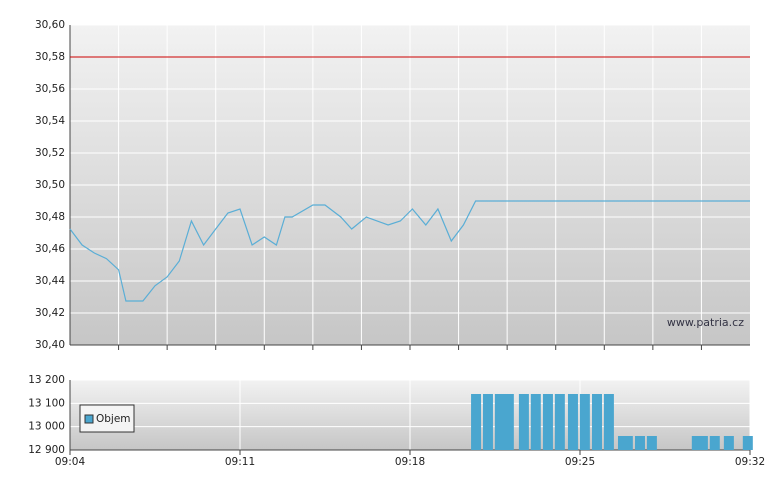 The image size is (780, 494). Describe the element at coordinates (50, 249) in the screenshot. I see `y-tick-label: 30,46` at that location.